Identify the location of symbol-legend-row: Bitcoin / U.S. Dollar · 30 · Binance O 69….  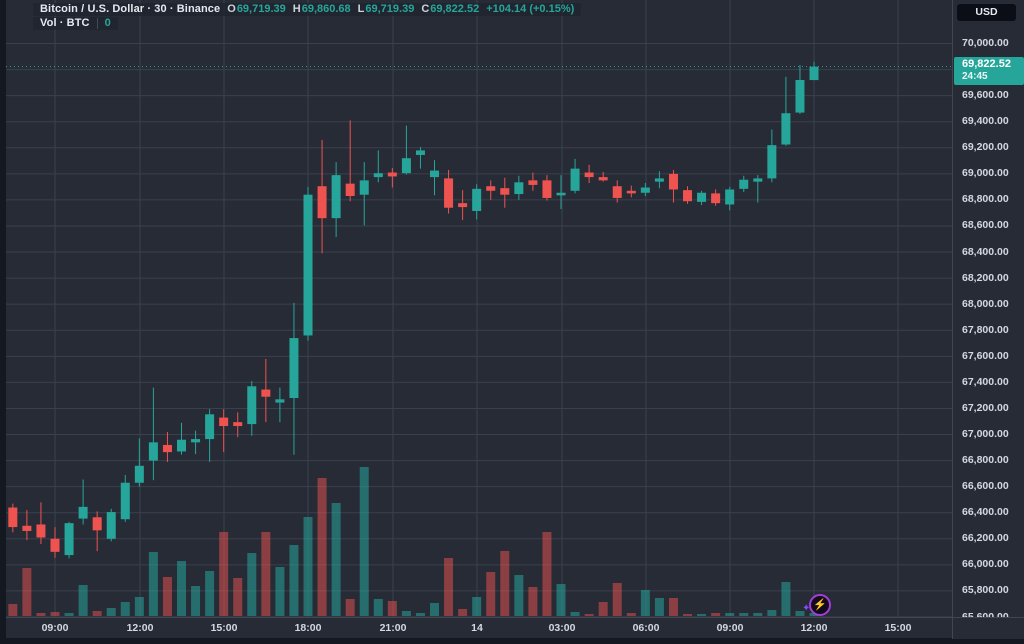
(307, 9).